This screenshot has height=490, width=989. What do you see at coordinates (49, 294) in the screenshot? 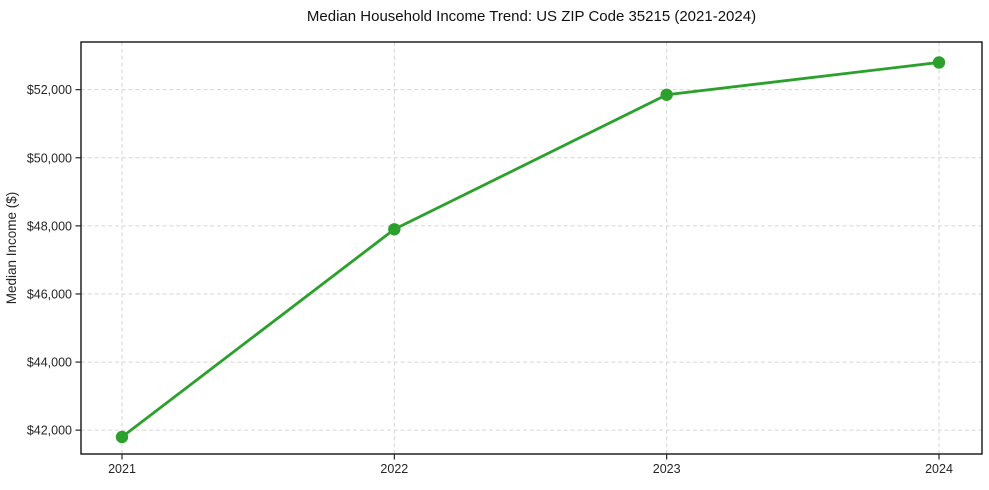
I see `y-tick-label: $46,000` at bounding box center [49, 294].